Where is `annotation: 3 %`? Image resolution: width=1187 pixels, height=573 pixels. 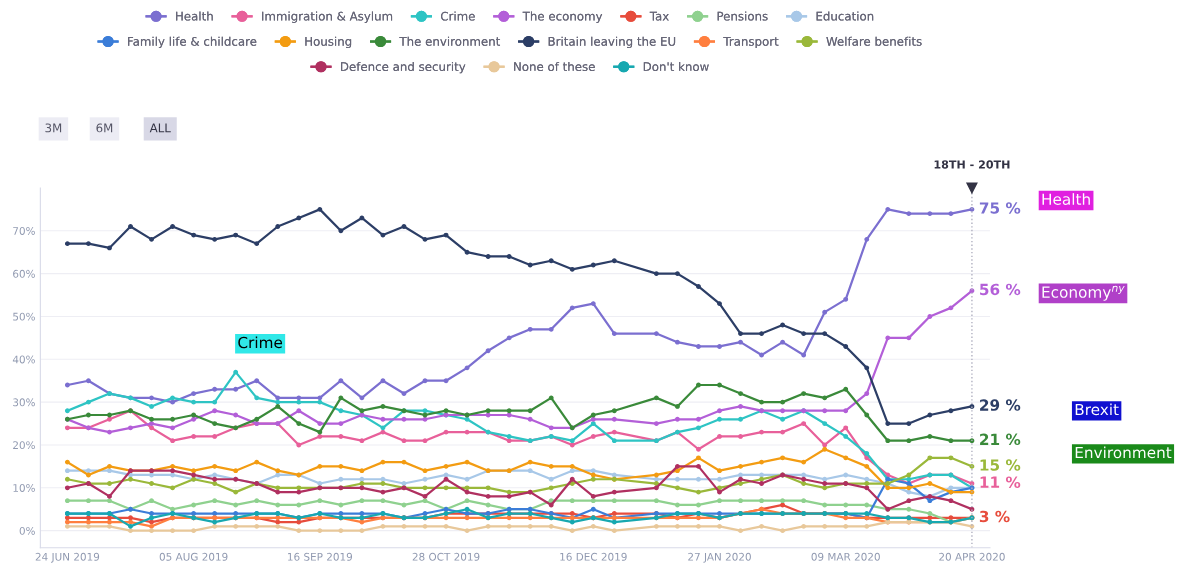 annotation: 3 % is located at coordinates (994, 516).